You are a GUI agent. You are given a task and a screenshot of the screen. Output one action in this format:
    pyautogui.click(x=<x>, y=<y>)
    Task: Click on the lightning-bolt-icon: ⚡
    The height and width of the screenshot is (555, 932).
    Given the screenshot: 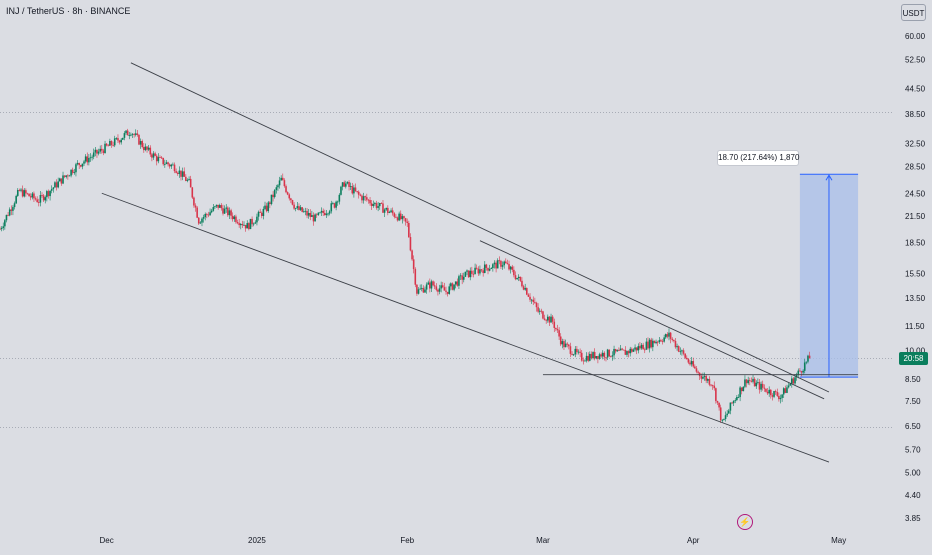 What is the action you would take?
    pyautogui.click(x=745, y=522)
    